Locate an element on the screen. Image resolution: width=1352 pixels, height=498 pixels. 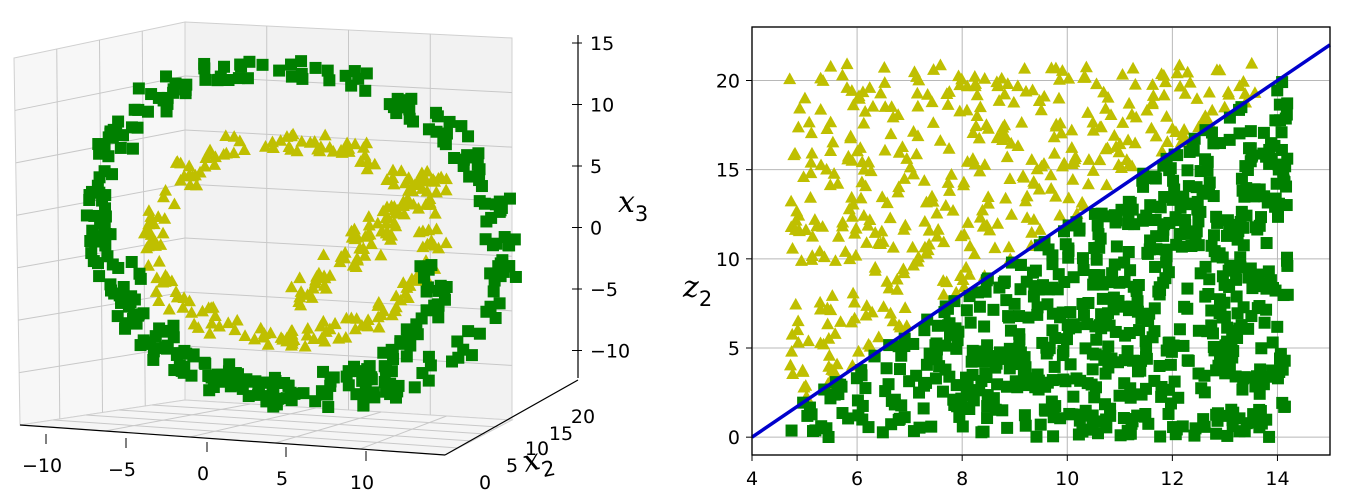
y-axis-label: x2 is located at coordinates (538, 462).